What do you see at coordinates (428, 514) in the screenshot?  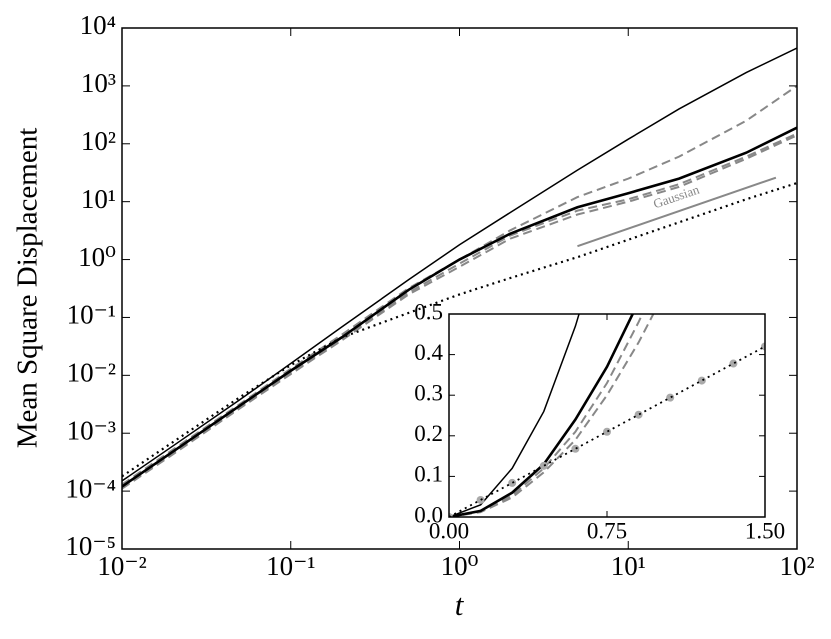 I see `y-tick-label: 0.0` at bounding box center [428, 514].